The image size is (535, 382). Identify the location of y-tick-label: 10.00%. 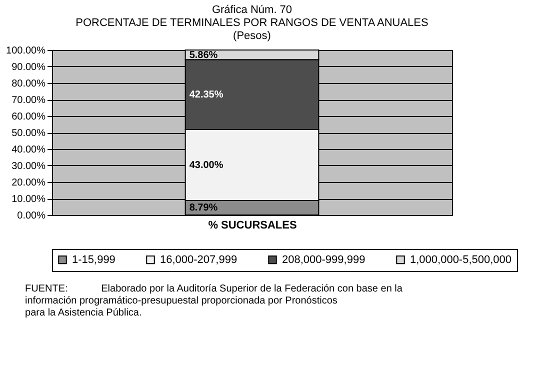
(29, 199).